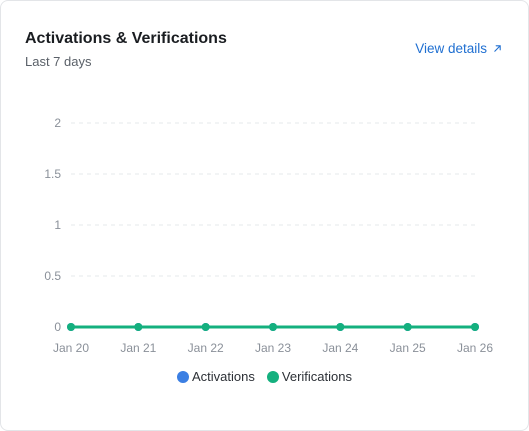 This screenshot has height=431, width=529. I want to click on card-title: Activations & Verifications, so click(126, 38).